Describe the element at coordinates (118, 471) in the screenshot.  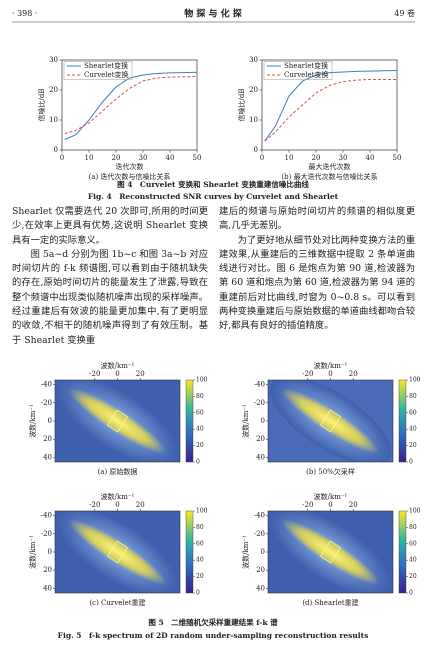
I see `panel-caption: (a) 原始数据` at that location.